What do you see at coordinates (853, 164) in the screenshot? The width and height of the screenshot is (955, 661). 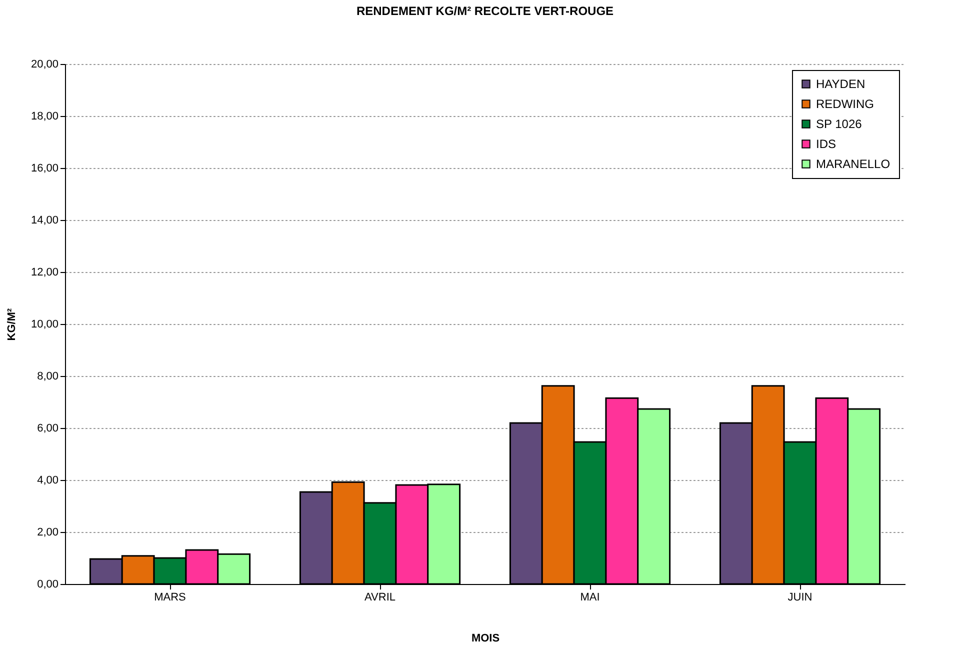 I see `legend-label: MARANELLO` at bounding box center [853, 164].